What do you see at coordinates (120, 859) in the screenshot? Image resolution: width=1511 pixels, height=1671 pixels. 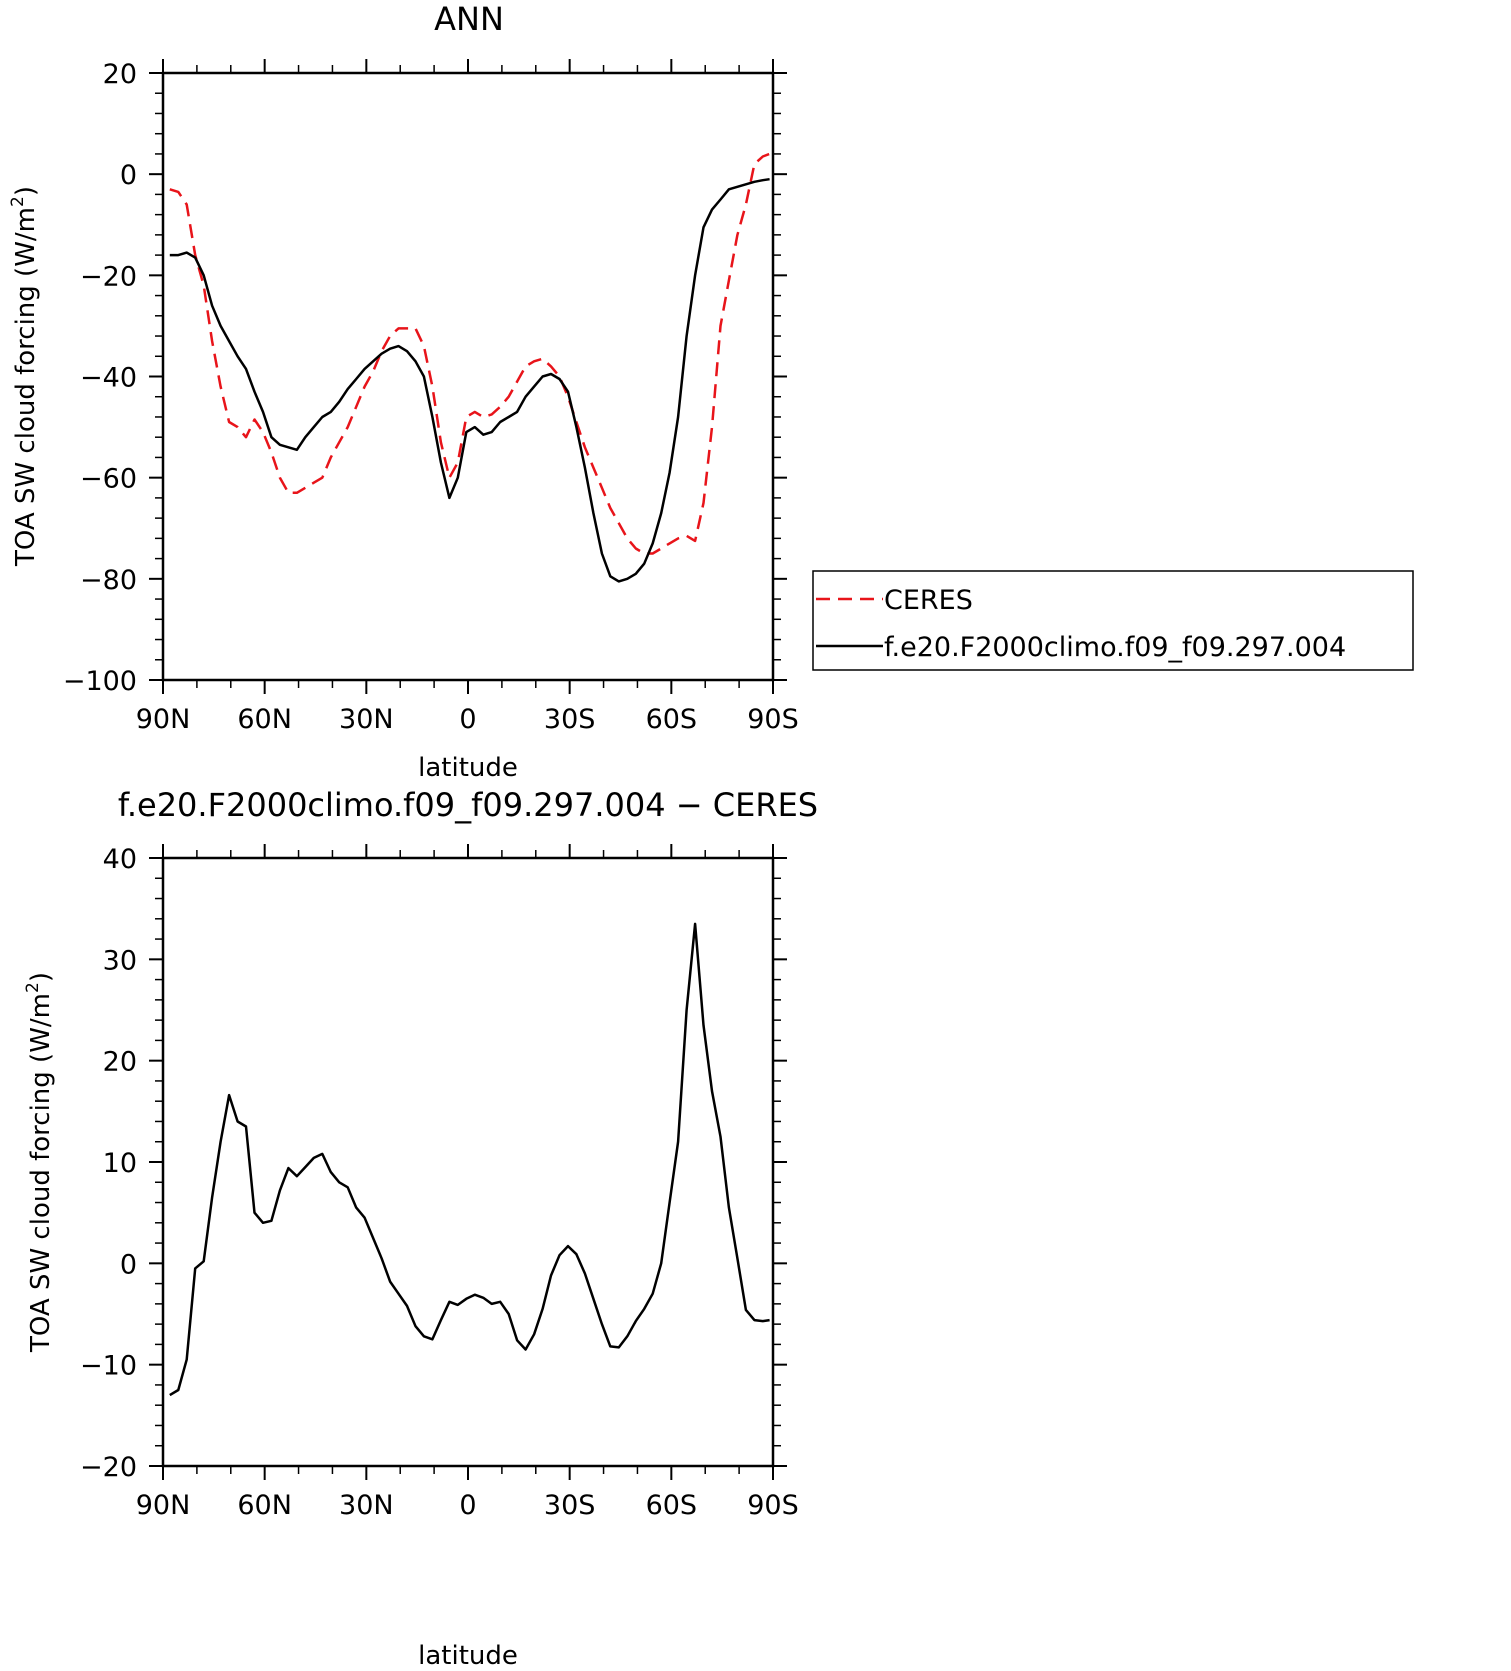 I see `y-tick-label: 40` at bounding box center [120, 859].